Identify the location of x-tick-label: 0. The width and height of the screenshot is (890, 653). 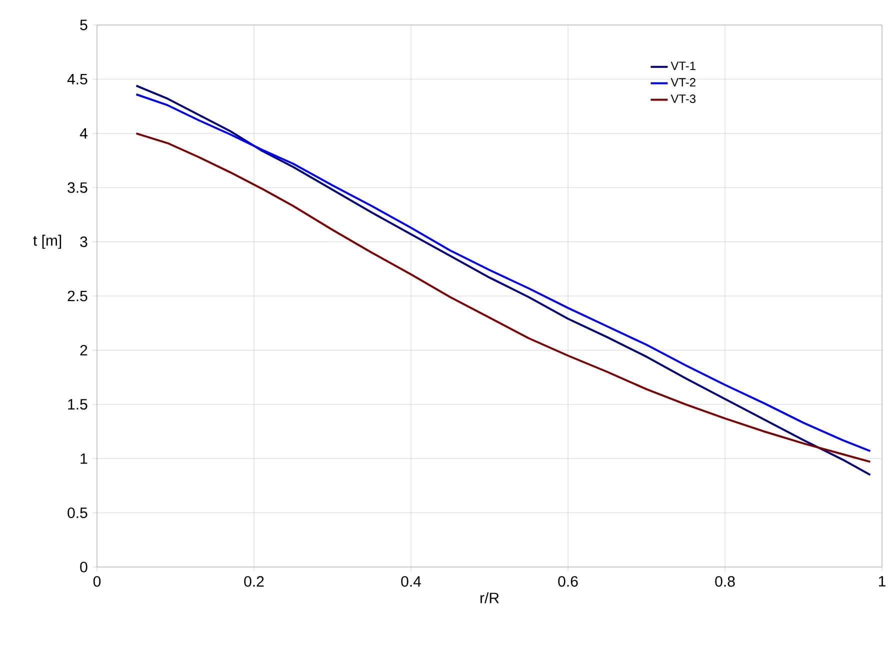
(97, 581).